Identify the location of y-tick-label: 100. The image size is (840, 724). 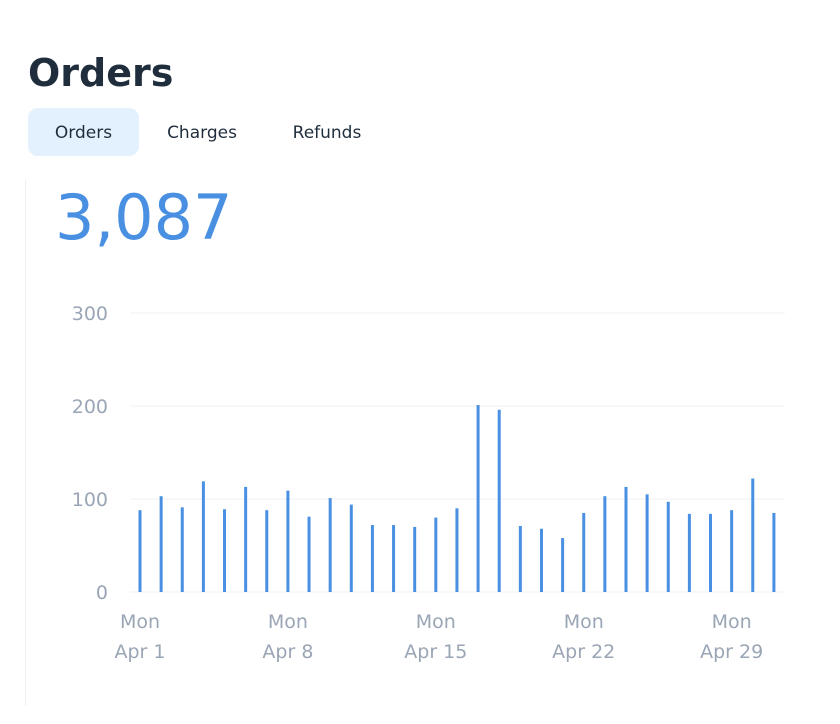
(90, 500).